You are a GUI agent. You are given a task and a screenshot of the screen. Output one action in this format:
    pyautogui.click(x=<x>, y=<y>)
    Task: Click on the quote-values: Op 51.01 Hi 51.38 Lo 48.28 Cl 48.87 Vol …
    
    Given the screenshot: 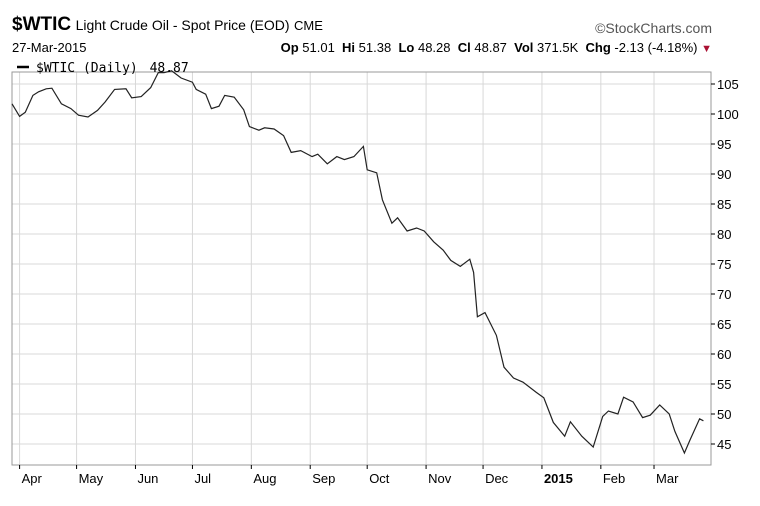 What is the action you would take?
    pyautogui.click(x=496, y=47)
    